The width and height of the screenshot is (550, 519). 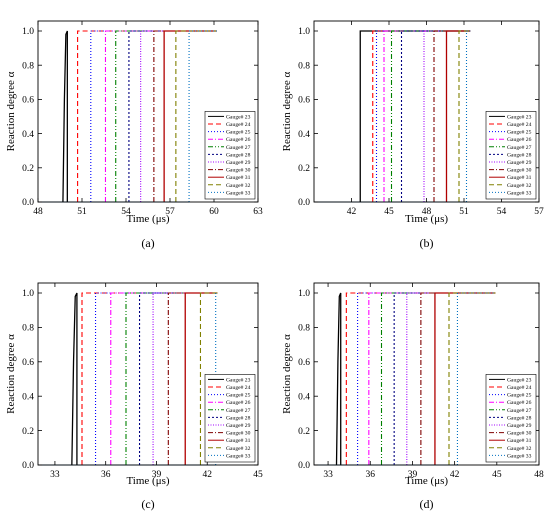 What do you see at coordinates (427, 504) in the screenshot?
I see `panel-label: (d)` at bounding box center [427, 504].